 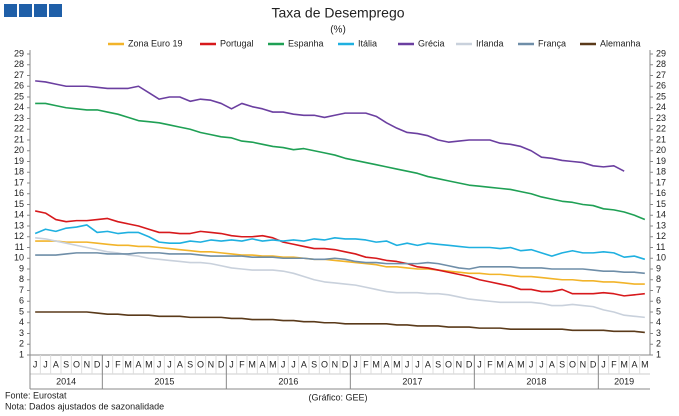 I want to click on y-tick-label: 14, so click(x=19, y=215).